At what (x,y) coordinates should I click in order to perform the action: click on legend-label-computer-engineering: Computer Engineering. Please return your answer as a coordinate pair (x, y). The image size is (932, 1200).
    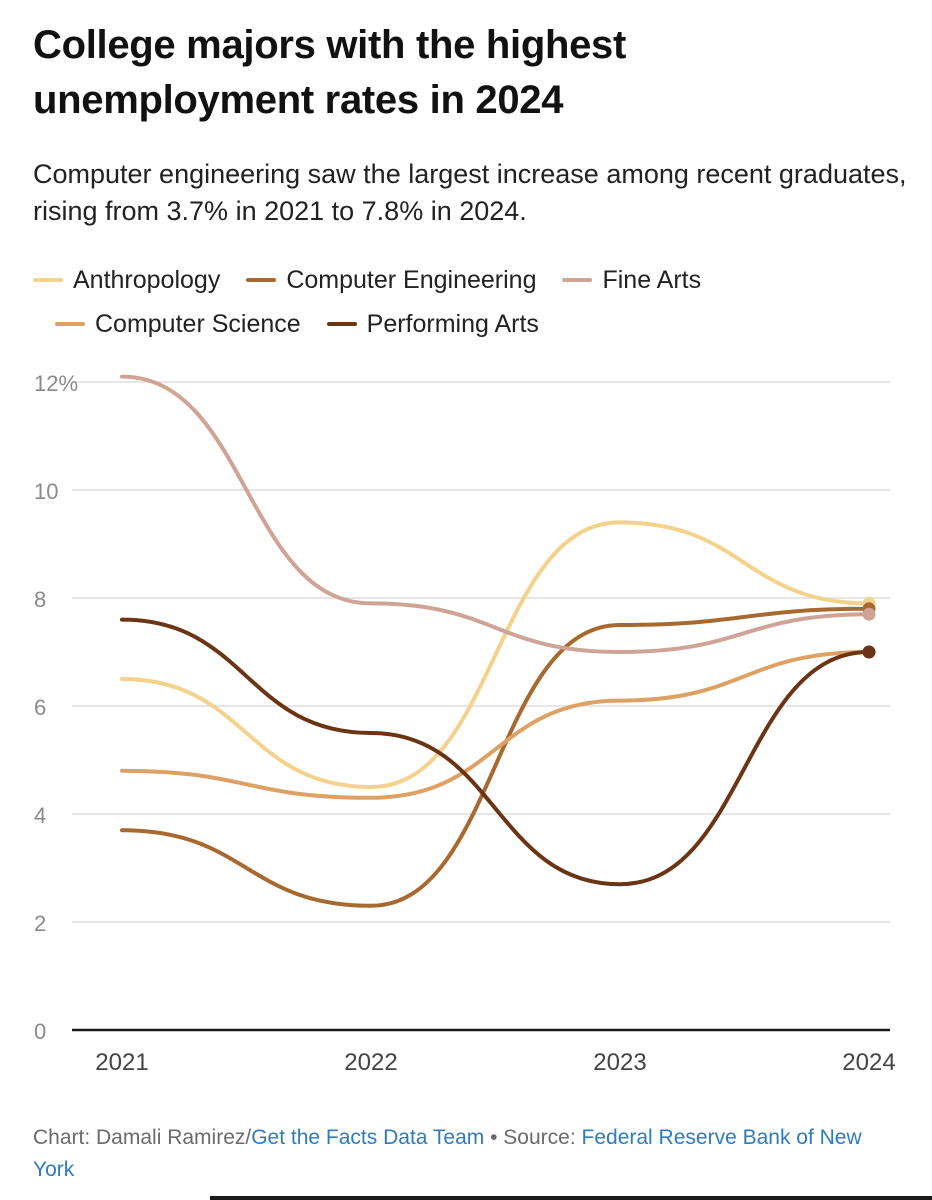
    Looking at the image, I should click on (411, 279).